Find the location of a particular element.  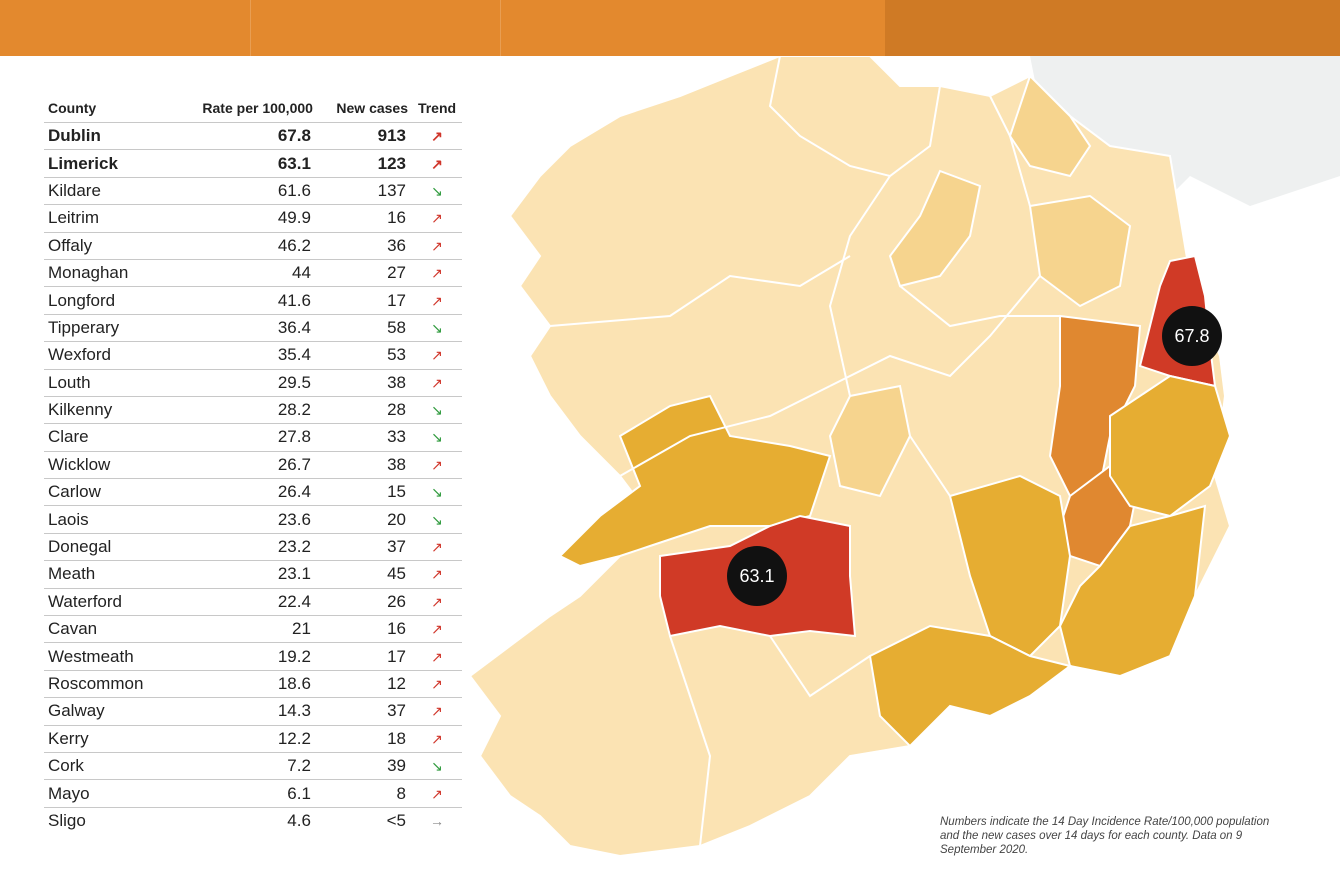

county-cell: Tipperary is located at coordinates (106, 327).